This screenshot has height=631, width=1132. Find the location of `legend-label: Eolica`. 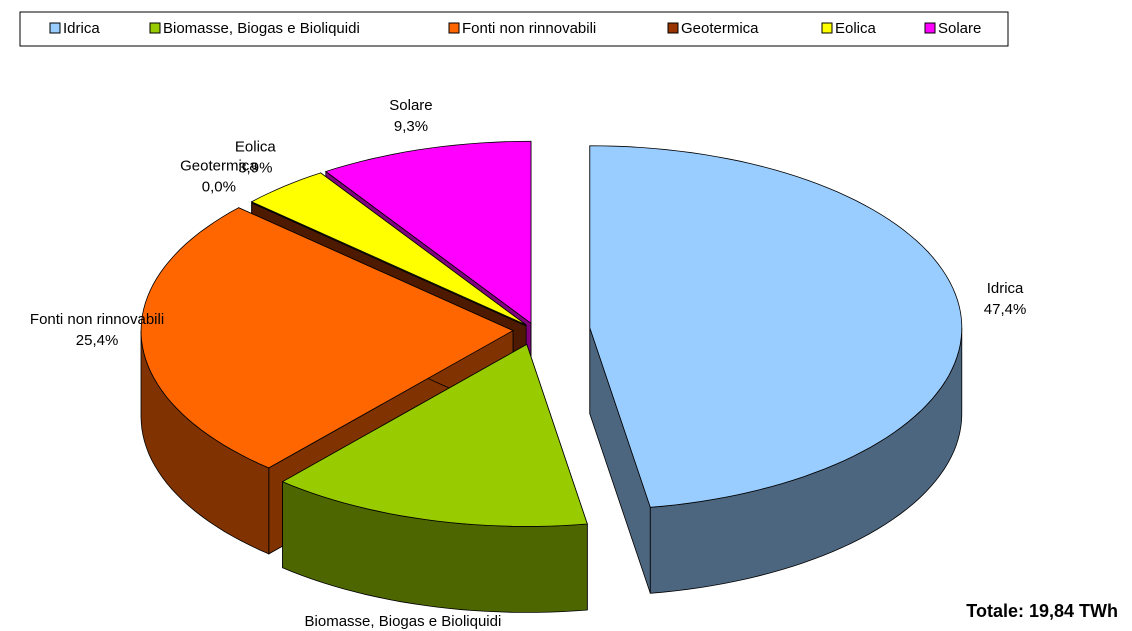

legend-label: Eolica is located at coordinates (856, 28).